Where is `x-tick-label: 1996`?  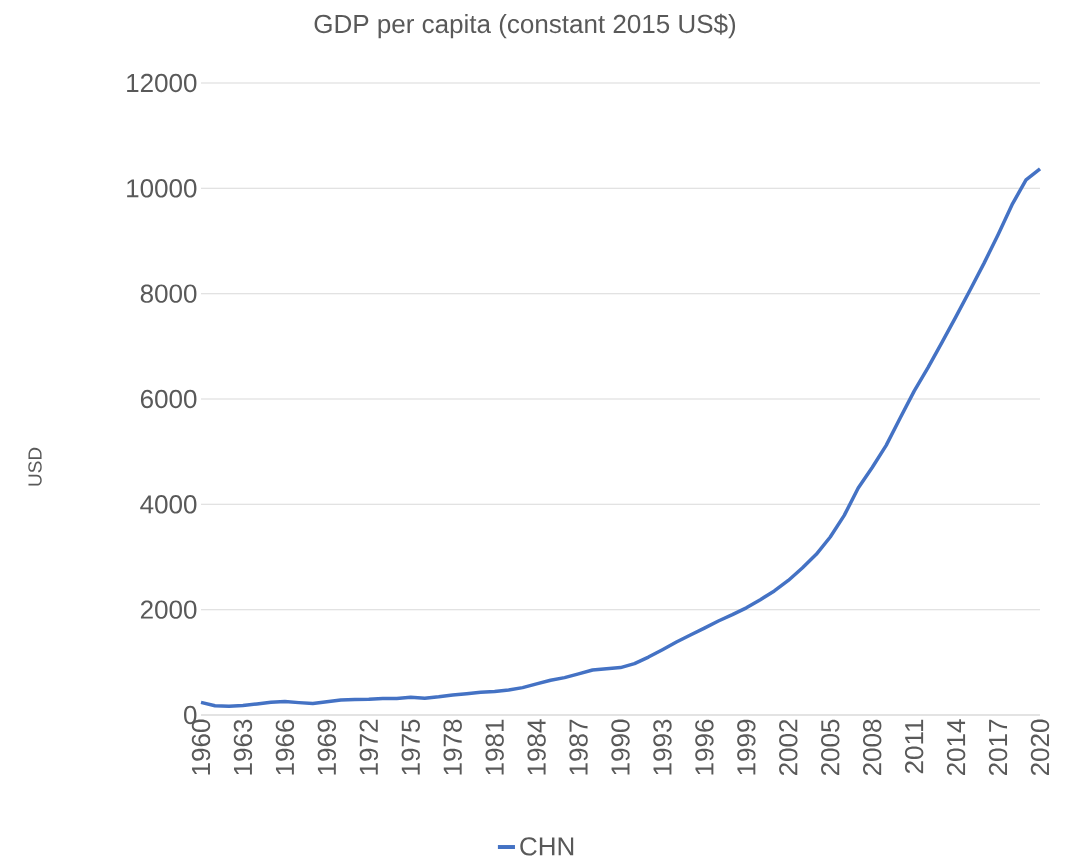
x-tick-label: 1996 is located at coordinates (704, 747).